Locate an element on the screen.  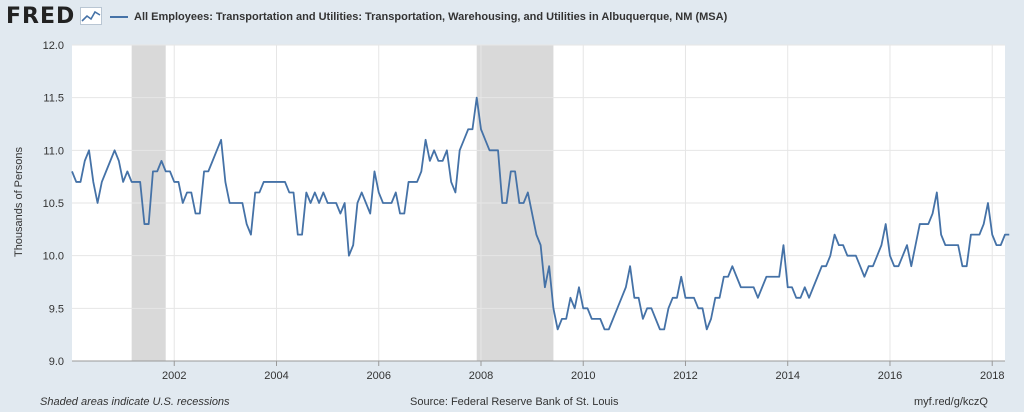
chart-line-icon is located at coordinates (91, 16).